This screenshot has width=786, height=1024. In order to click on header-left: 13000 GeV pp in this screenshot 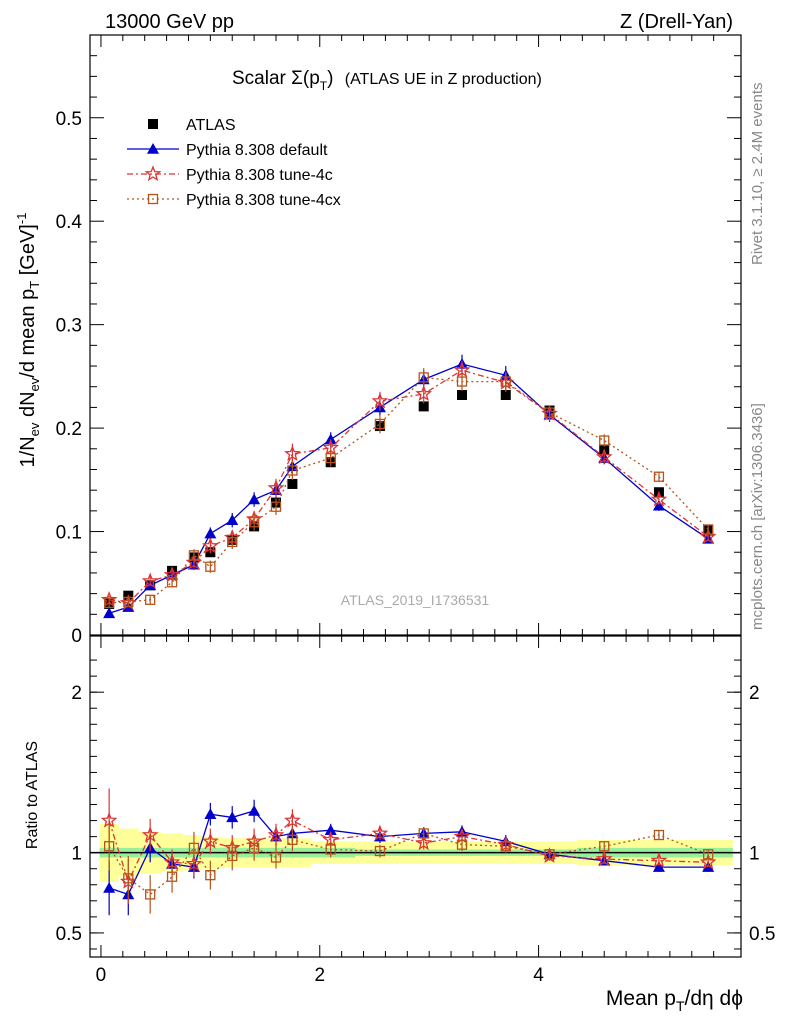, I will do `click(169, 22)`.